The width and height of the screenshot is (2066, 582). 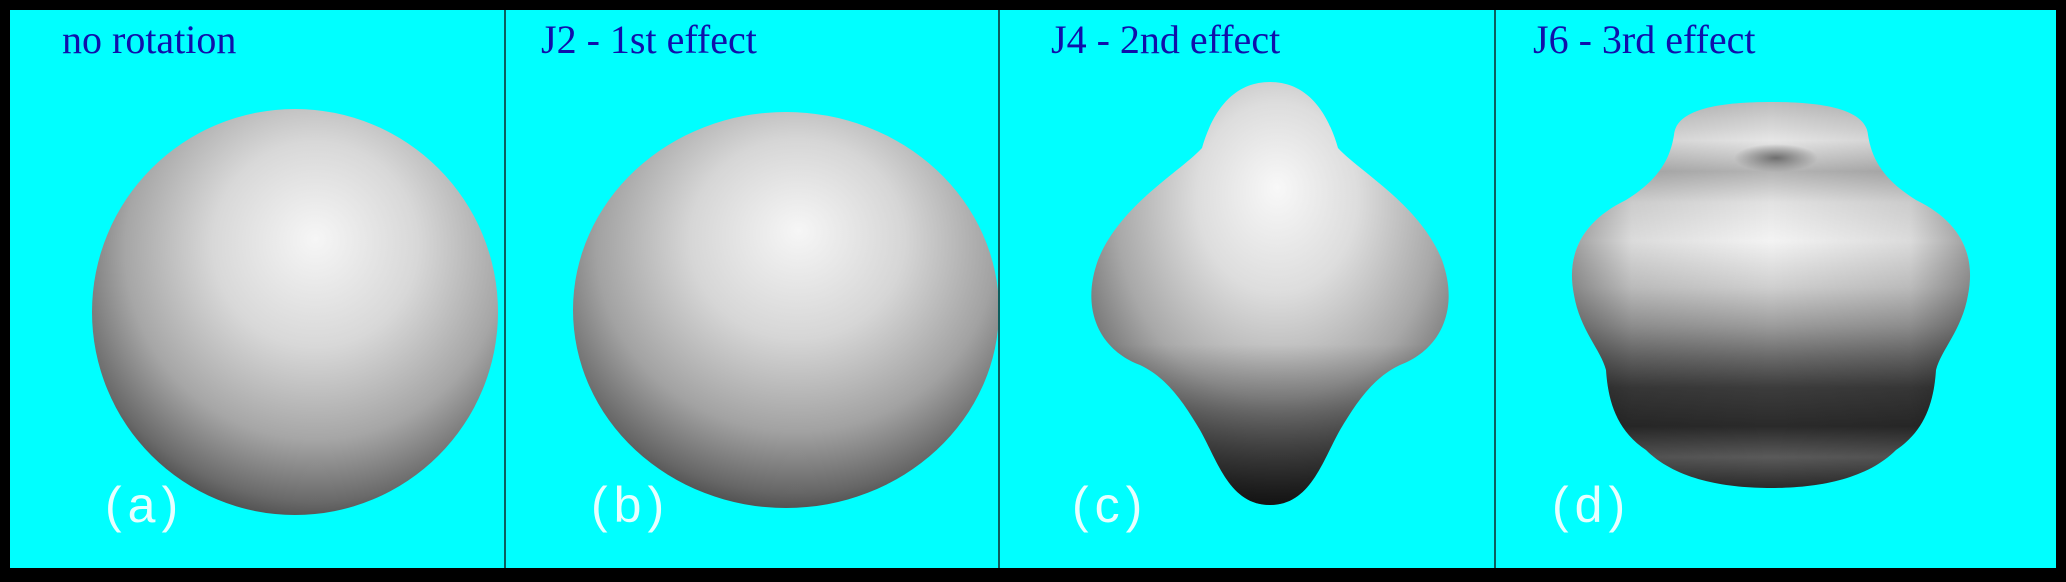 I want to click on panel-title: J6 - 3rd effect, so click(x=1644, y=39).